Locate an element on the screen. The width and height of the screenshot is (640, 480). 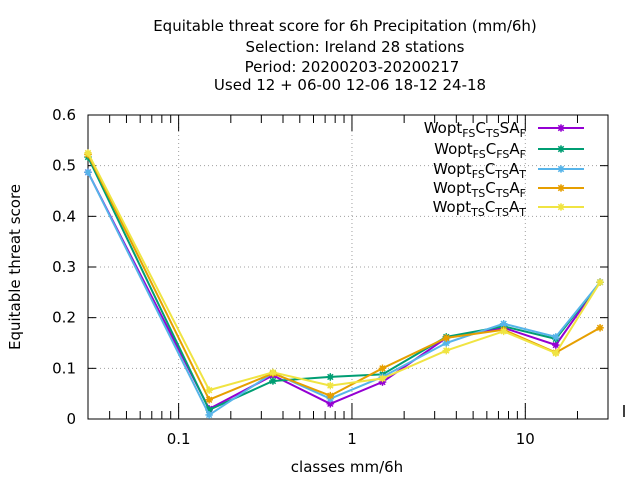
legend-entry-5: WoptTSCTSAT is located at coordinates (508, 208).